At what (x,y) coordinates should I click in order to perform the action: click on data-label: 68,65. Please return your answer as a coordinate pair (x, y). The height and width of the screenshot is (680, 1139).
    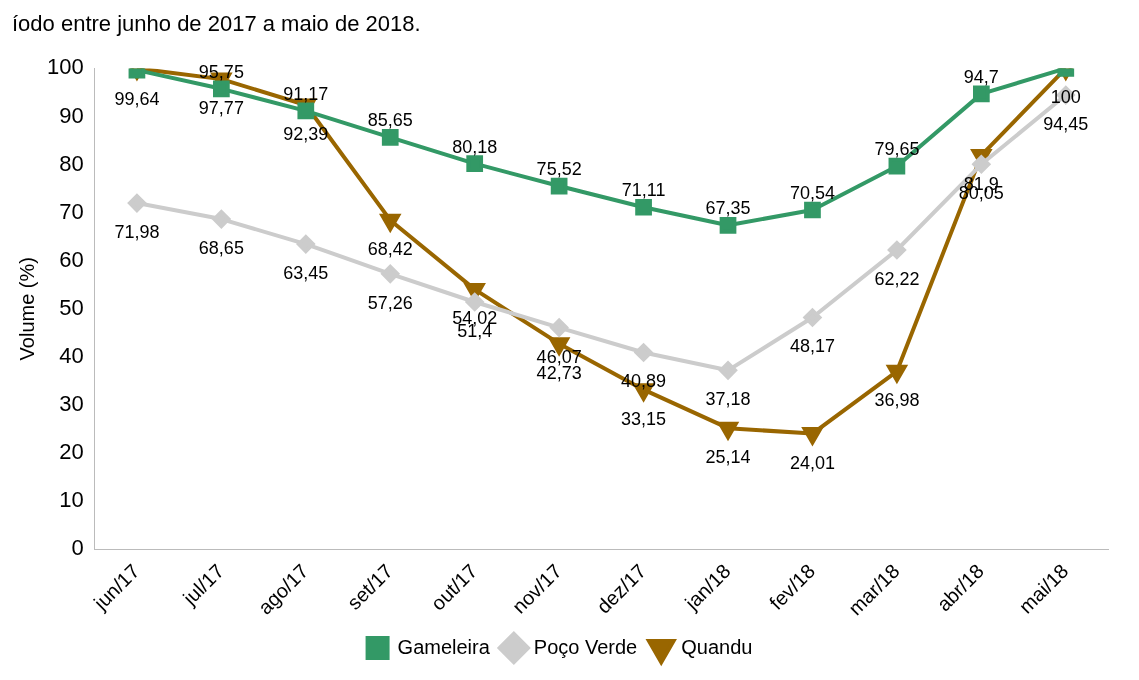
    Looking at the image, I should click on (221, 248).